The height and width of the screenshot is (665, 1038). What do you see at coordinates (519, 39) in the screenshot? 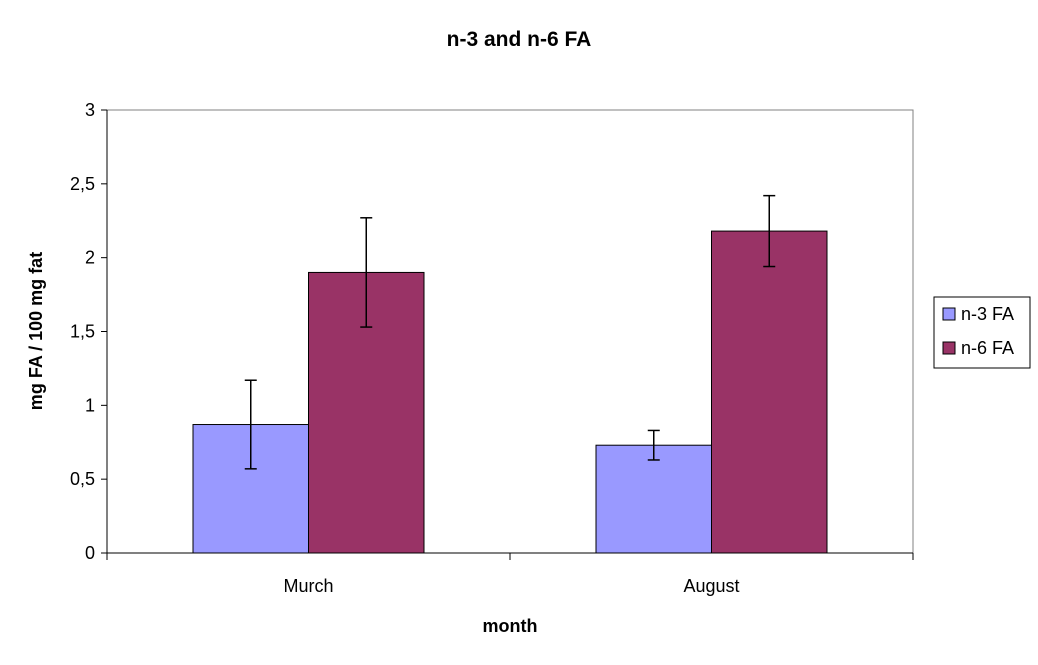
I see `chart-title: n-3 and n-6 FA` at bounding box center [519, 39].